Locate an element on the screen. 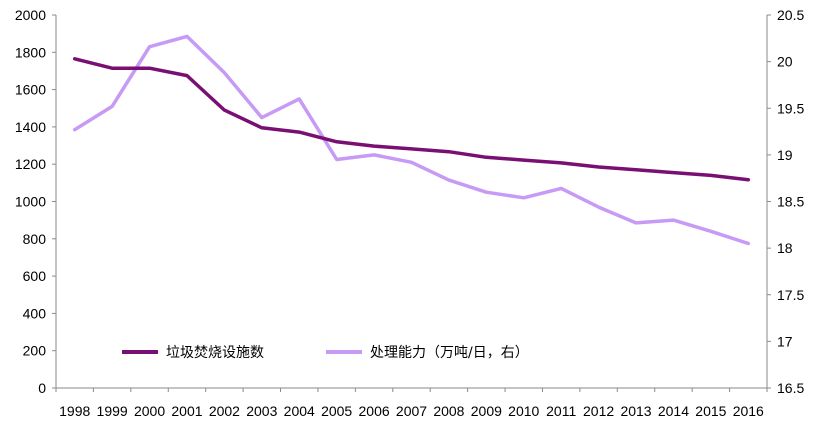 The width and height of the screenshot is (816, 422). x-tick-label: 2013 is located at coordinates (635, 411).